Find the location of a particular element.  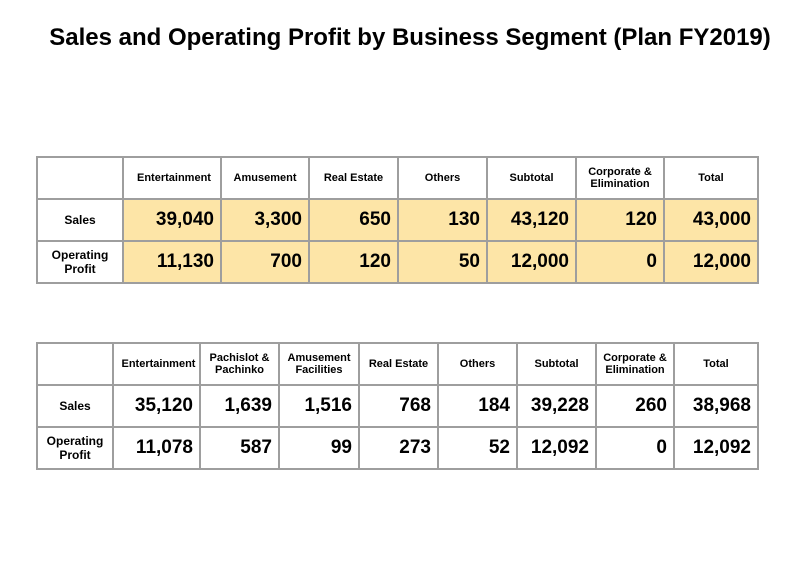

column-header: Pachislot & Pachinko is located at coordinates (239, 364).